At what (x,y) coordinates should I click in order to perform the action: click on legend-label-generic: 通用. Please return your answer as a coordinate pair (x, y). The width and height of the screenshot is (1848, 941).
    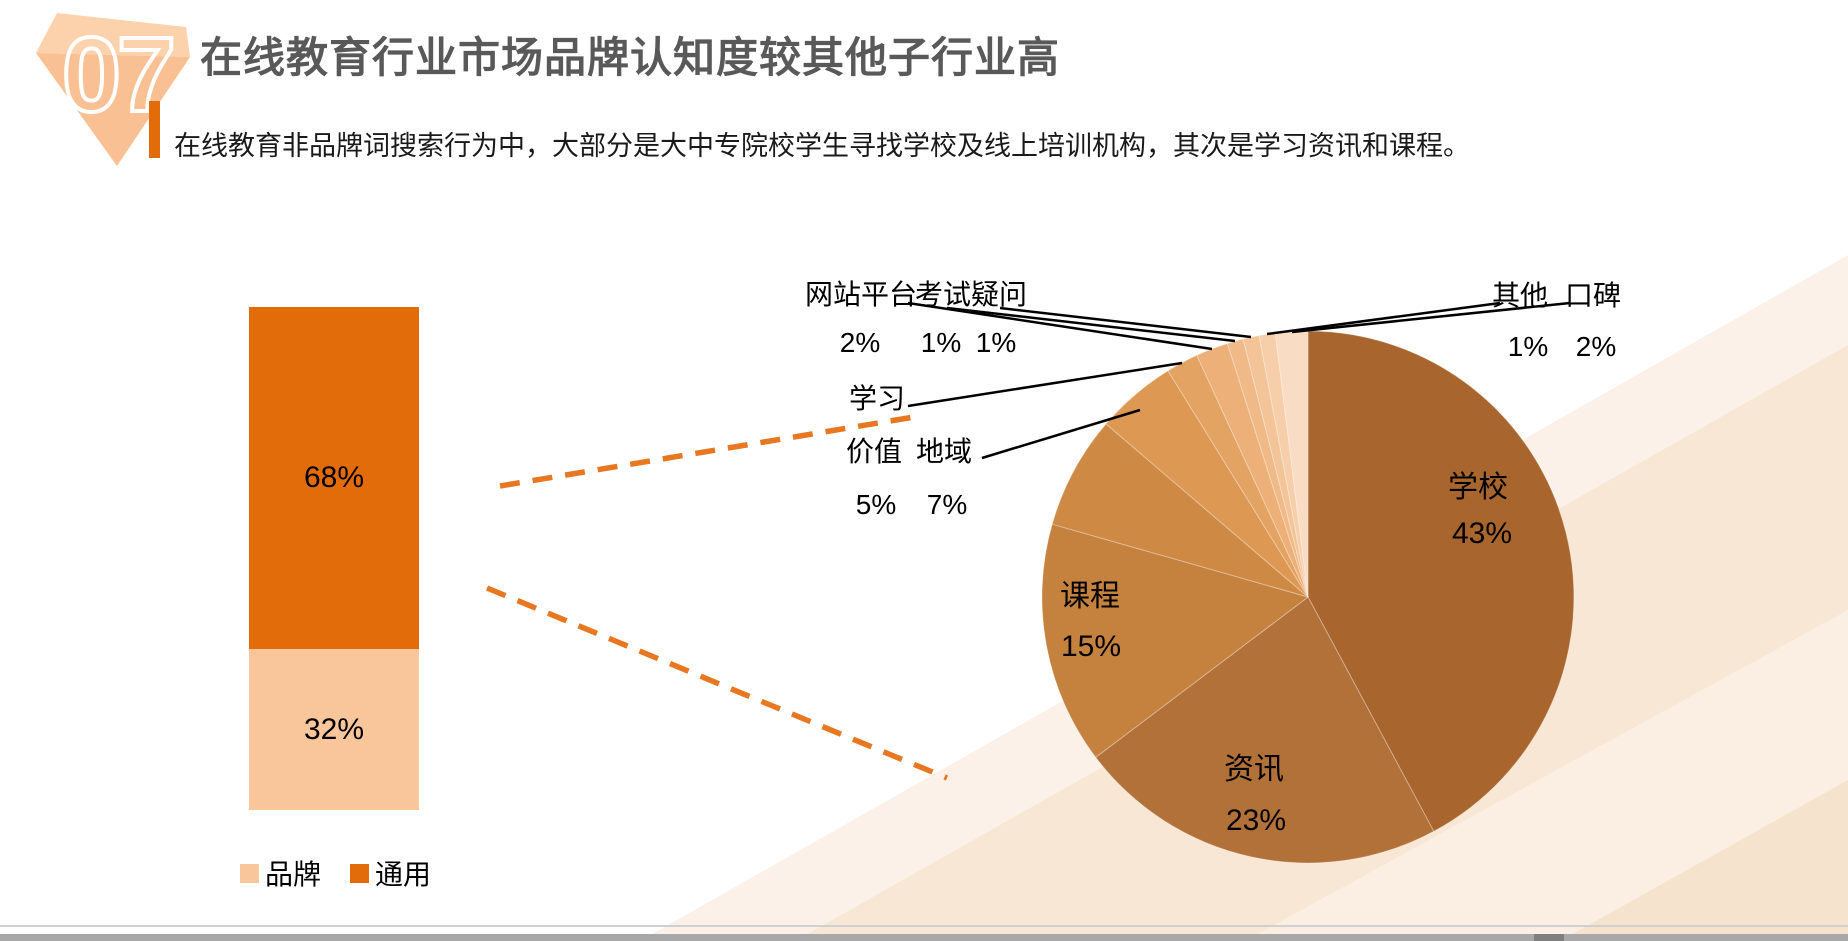
    Looking at the image, I should click on (403, 874).